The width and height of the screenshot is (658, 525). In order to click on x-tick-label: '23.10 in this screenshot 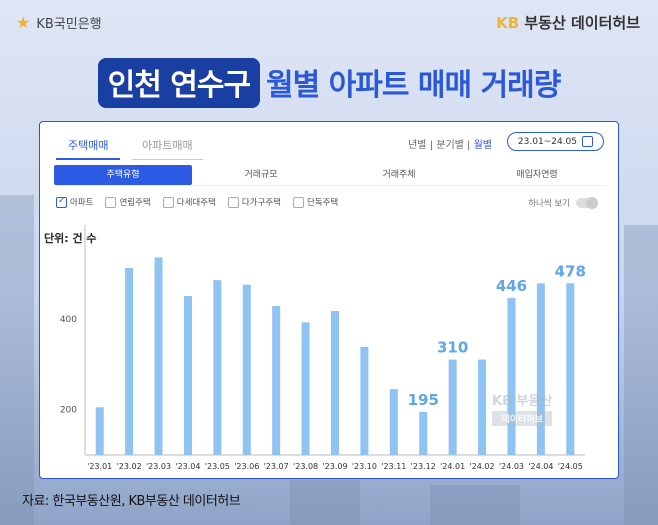, I will do `click(364, 466)`.